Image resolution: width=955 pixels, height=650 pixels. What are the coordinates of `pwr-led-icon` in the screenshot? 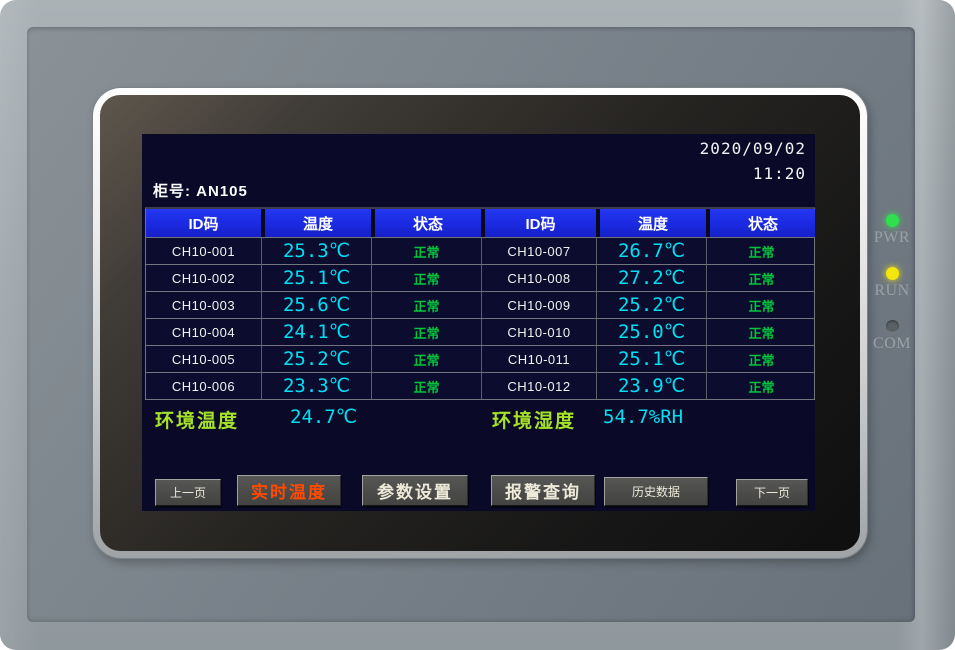 It's located at (892, 220).